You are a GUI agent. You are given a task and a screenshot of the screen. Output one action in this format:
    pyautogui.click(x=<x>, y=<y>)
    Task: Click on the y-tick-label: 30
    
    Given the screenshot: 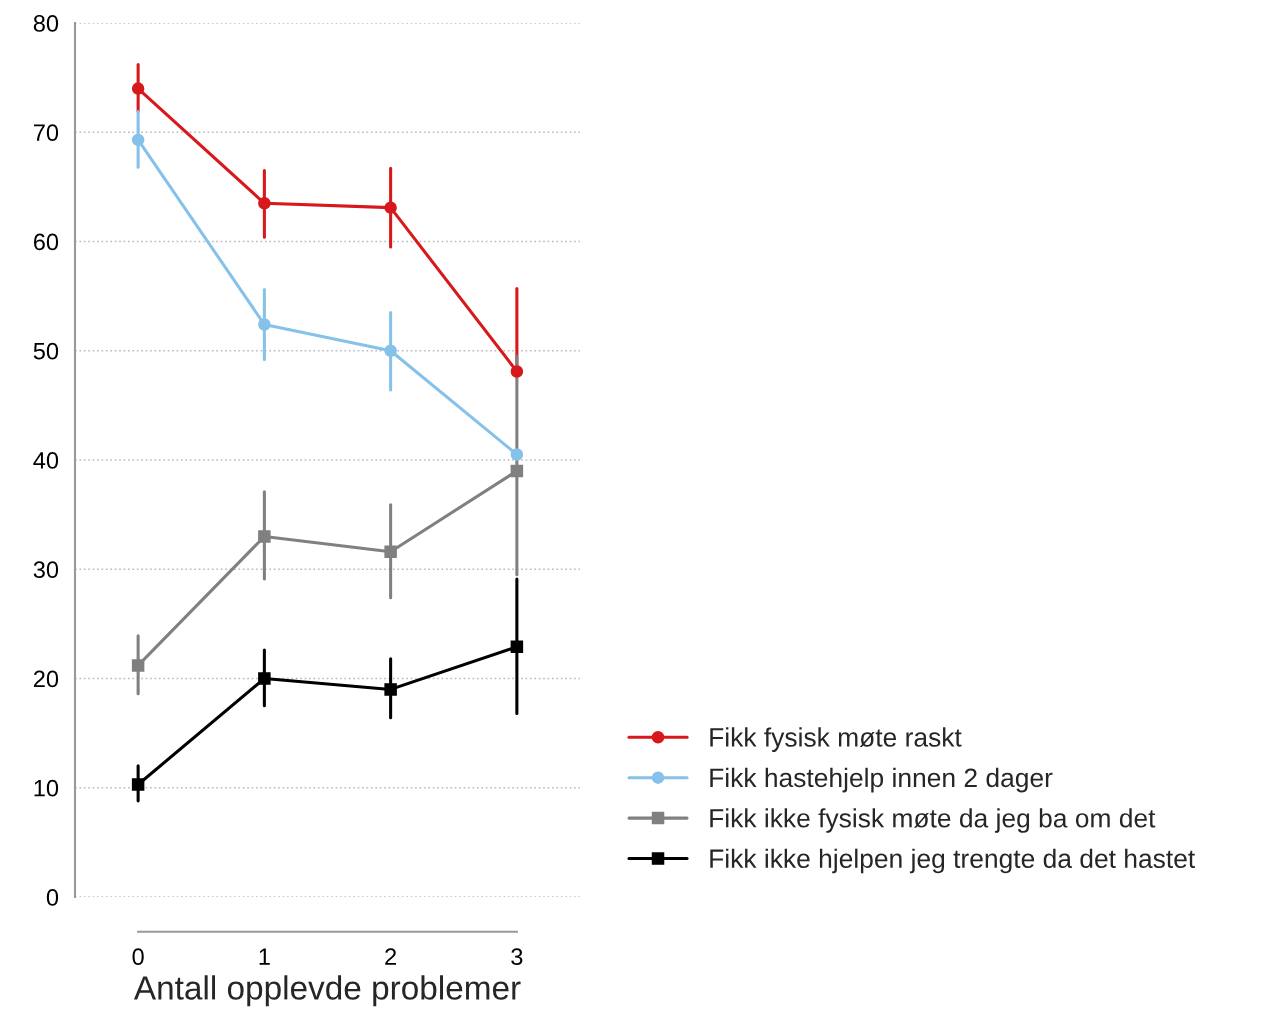 What is the action you would take?
    pyautogui.click(x=46, y=570)
    